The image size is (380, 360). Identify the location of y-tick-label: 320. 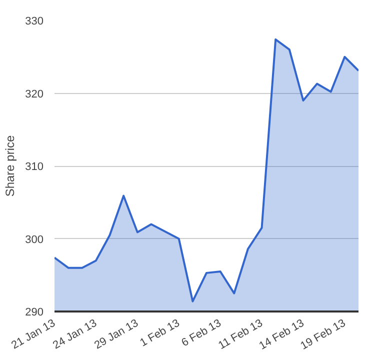
(34, 94).